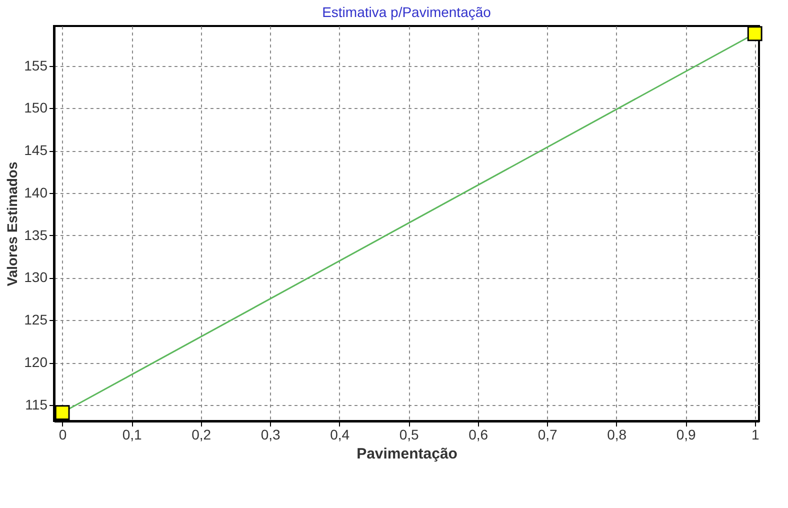 This screenshot has width=788, height=508. Describe the element at coordinates (36, 362) in the screenshot. I see `y-tick-label: 120` at that location.